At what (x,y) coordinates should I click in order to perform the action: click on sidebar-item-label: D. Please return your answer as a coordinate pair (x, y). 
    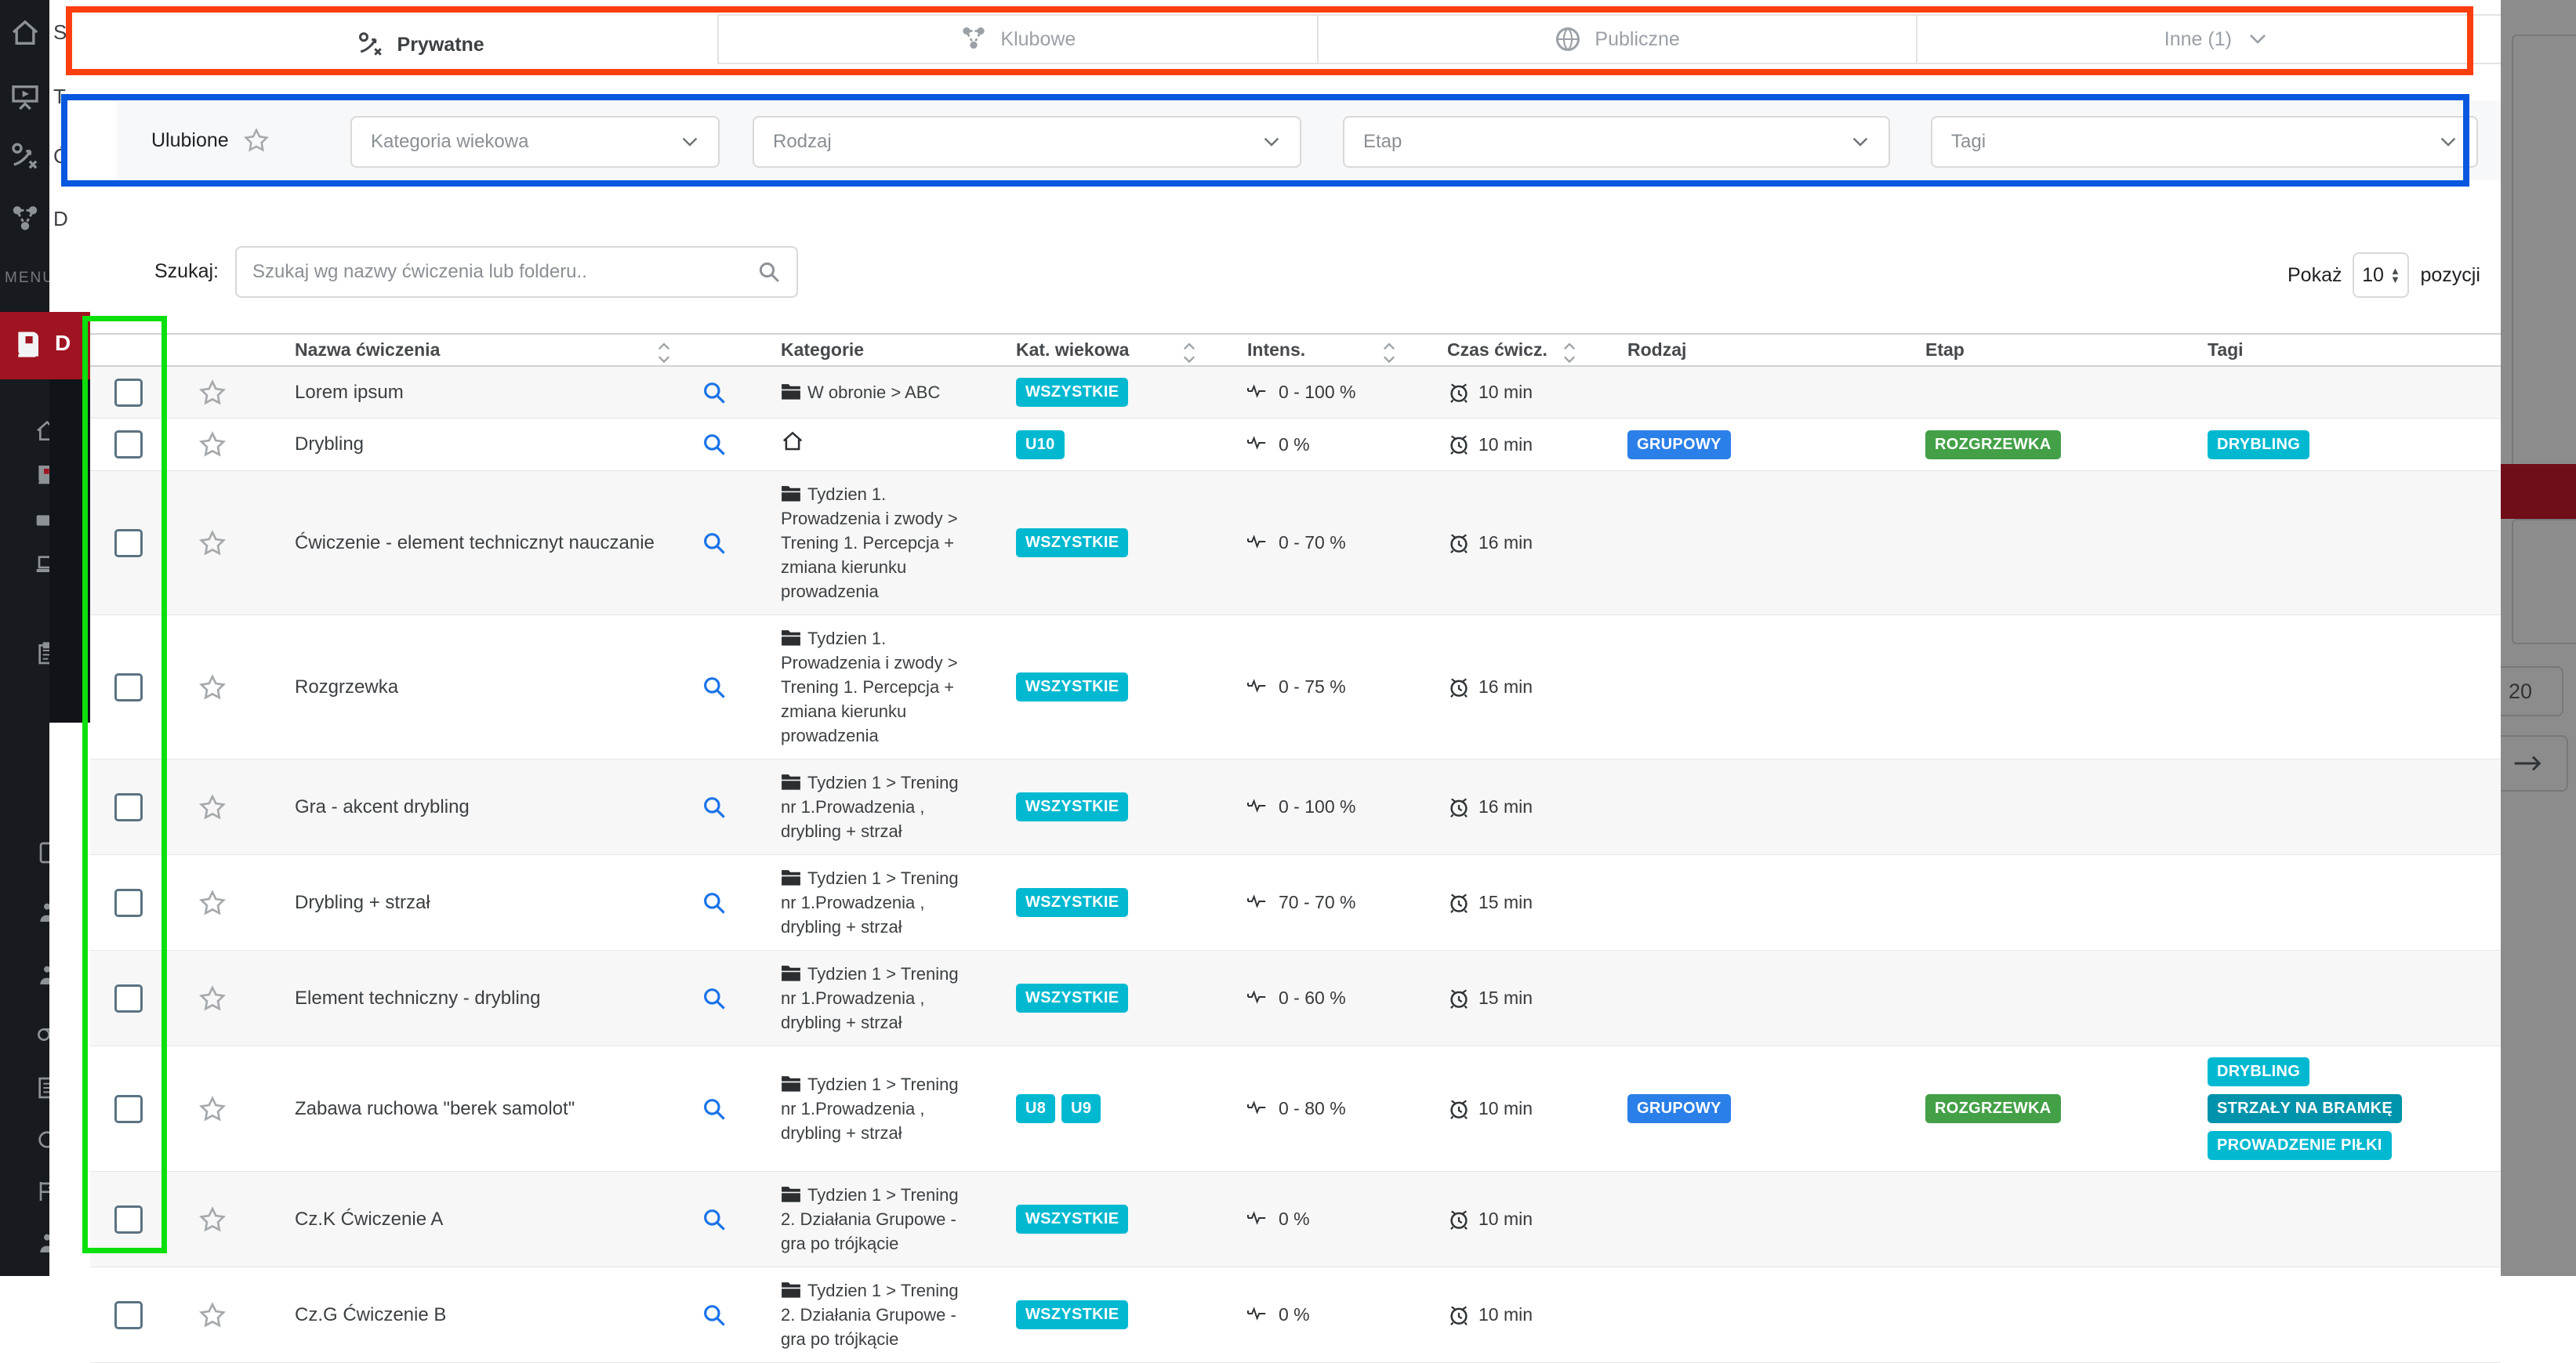
    Looking at the image, I should click on (60, 218).